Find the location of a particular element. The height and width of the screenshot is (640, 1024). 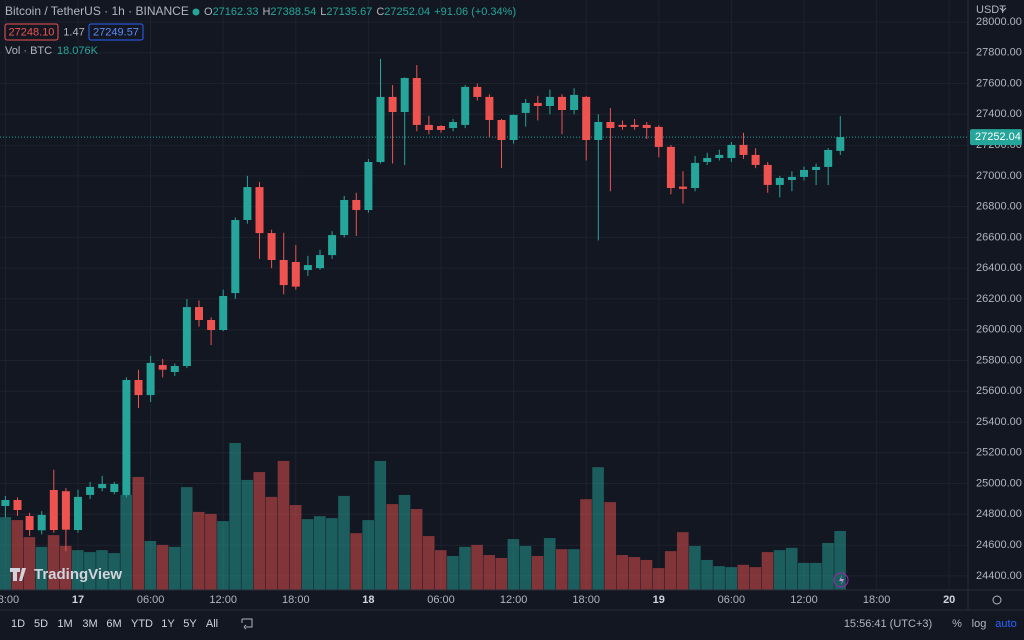

last-price-box is located at coordinates (996, 137).